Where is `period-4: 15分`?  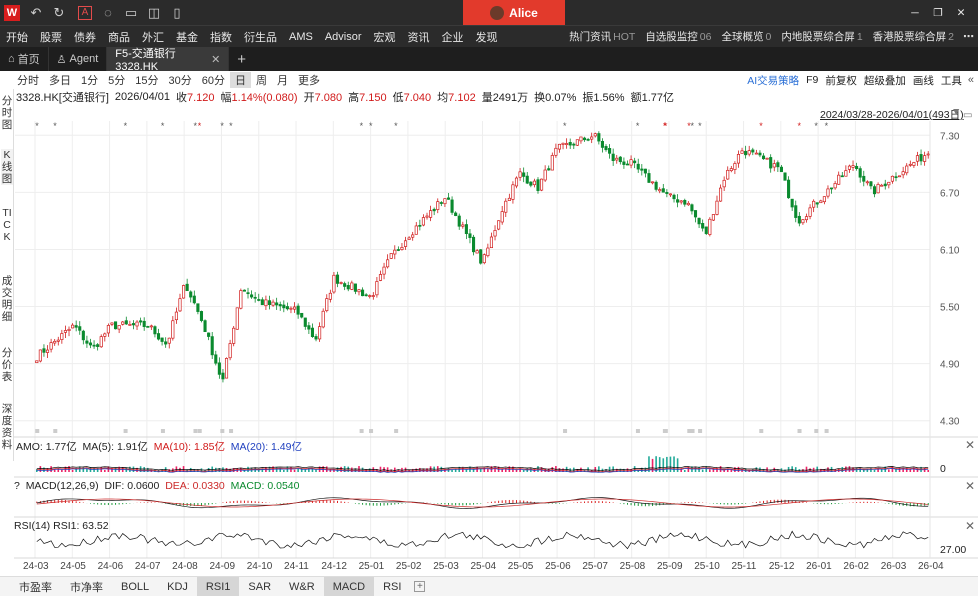
period-4: 15分 is located at coordinates (147, 81).